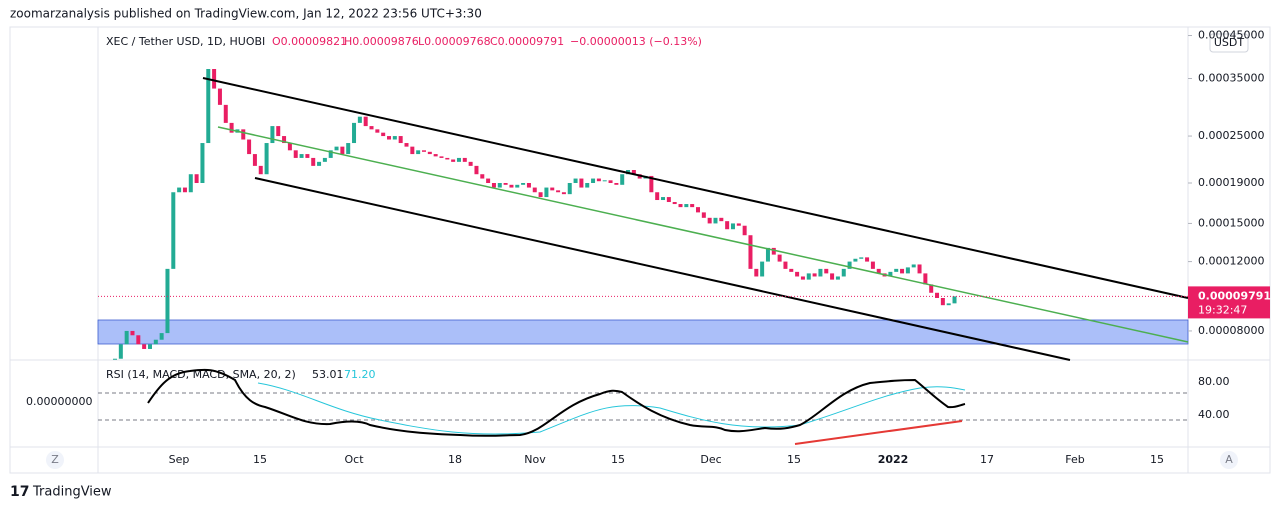 The height and width of the screenshot is (513, 1280). I want to click on y-tick-label: 0.00015000, so click(1231, 222).